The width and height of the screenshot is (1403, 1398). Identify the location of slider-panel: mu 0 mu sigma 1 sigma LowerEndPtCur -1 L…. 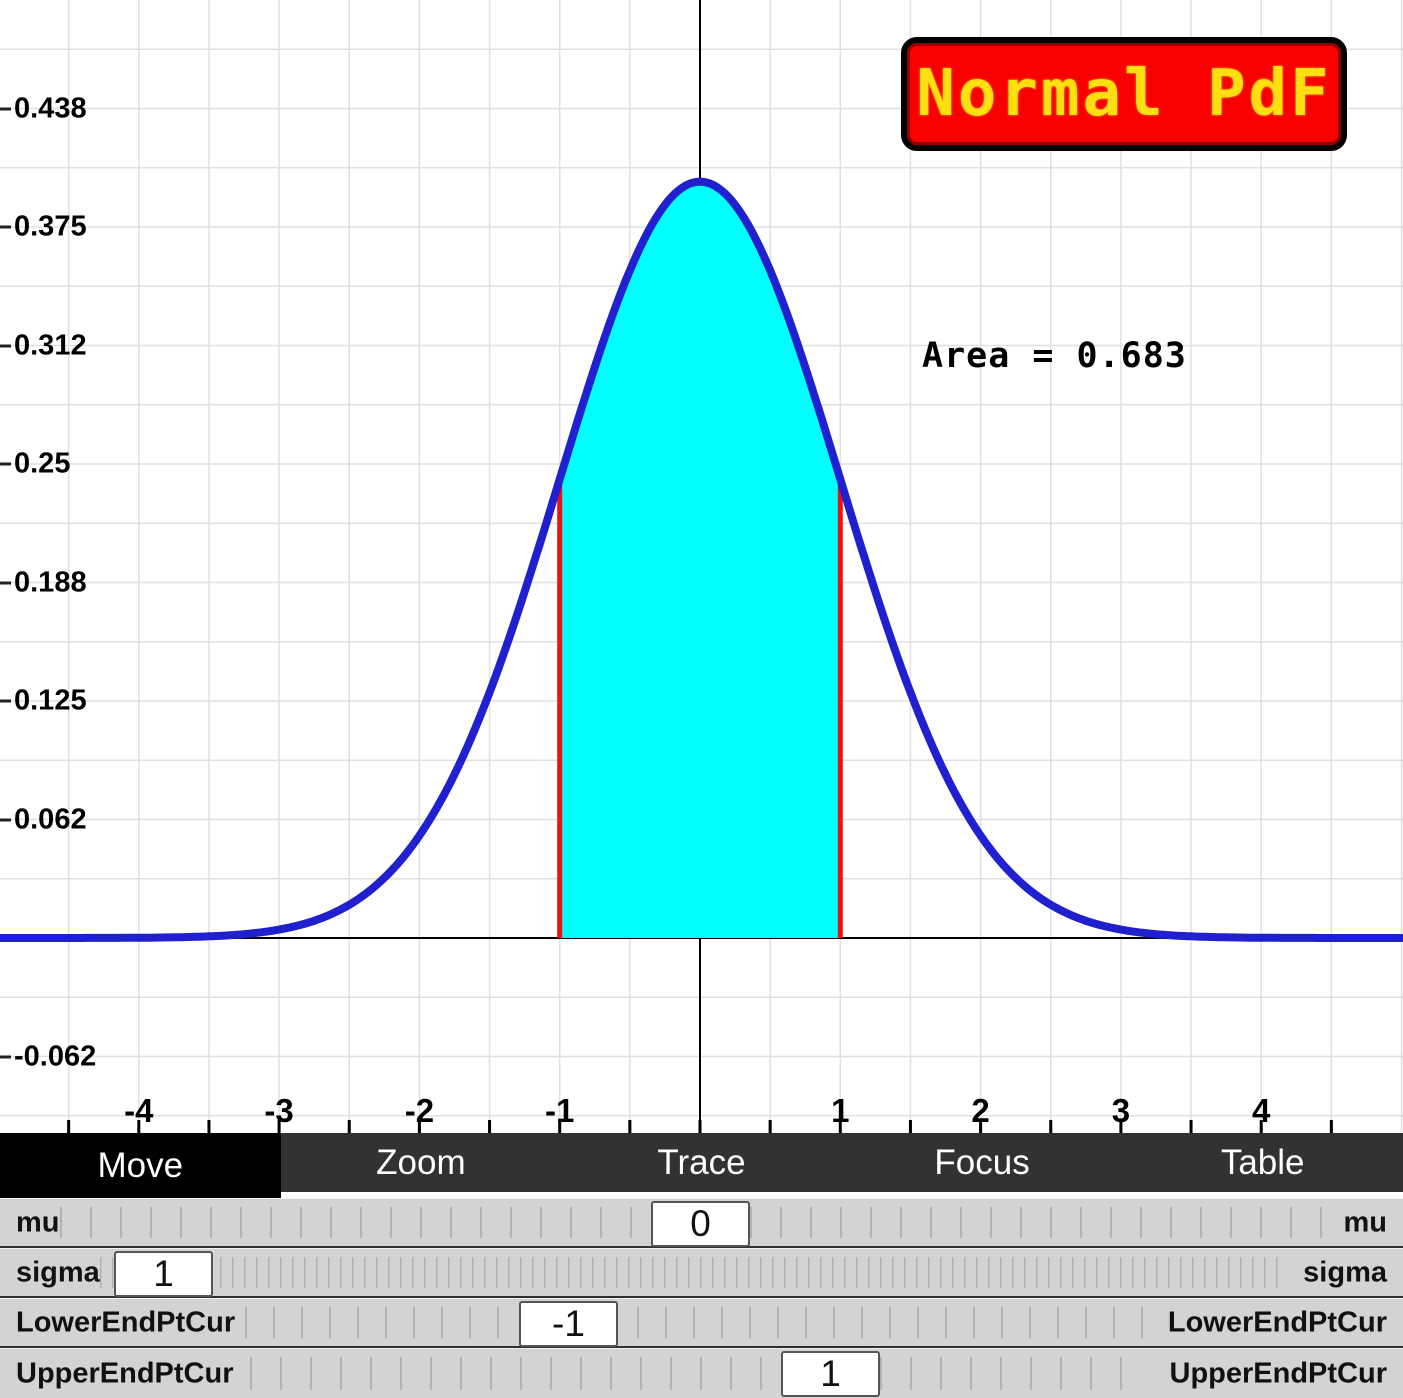
(701, 1298).